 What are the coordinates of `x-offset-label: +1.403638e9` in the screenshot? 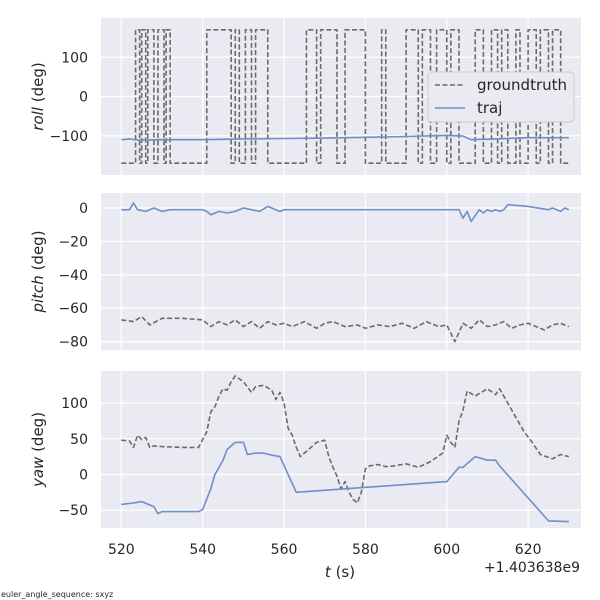 It's located at (532, 568).